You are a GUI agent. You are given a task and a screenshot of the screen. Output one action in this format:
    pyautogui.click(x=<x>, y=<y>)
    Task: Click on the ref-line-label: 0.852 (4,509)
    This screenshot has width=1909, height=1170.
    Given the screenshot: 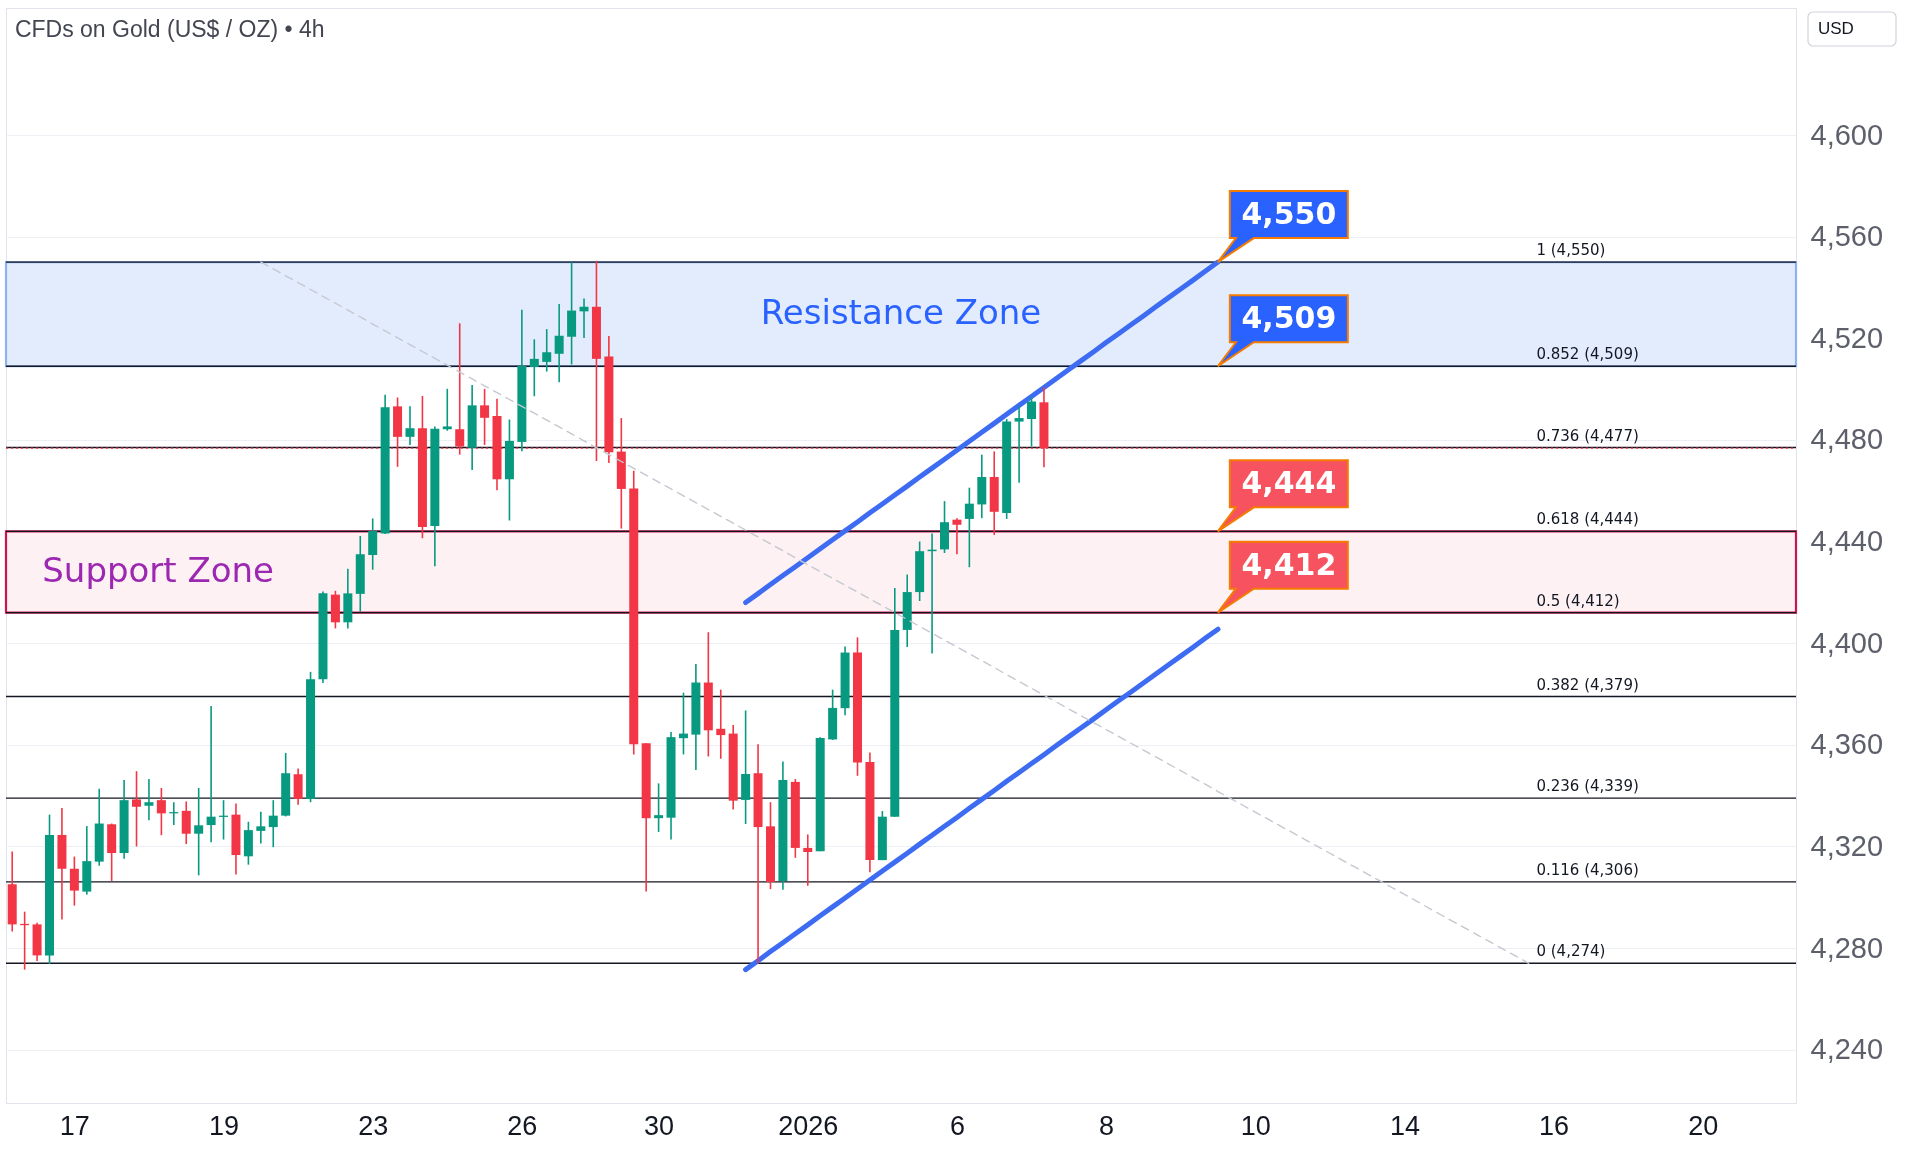 What is the action you would take?
    pyautogui.click(x=1587, y=354)
    